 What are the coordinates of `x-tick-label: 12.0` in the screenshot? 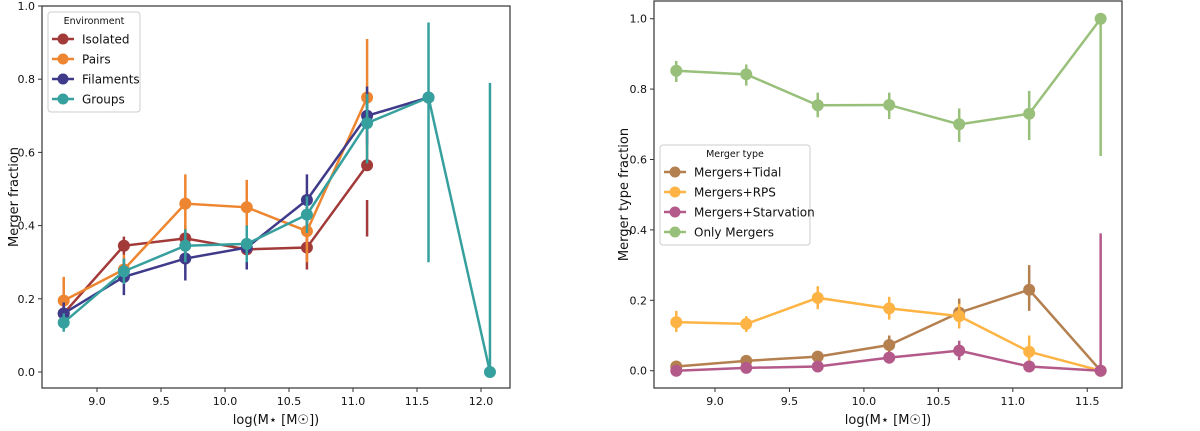 It's located at (481, 401).